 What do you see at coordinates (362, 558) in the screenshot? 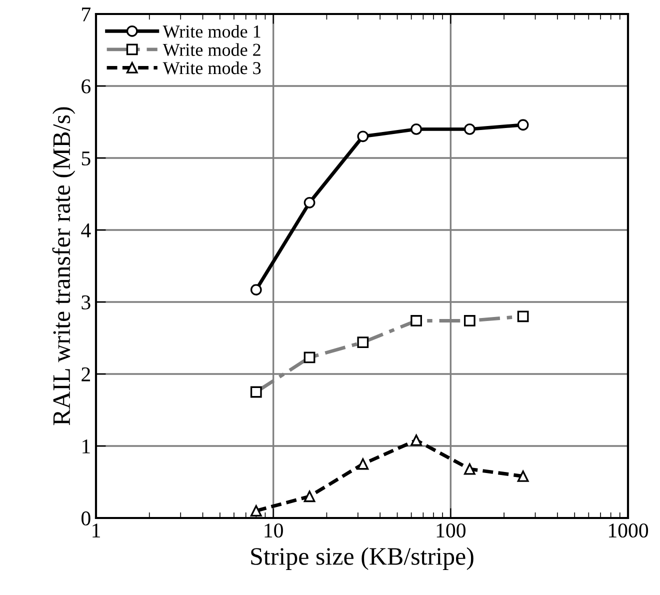
I see `x-axis-title: Stripe size (KB/stripe)` at bounding box center [362, 558].